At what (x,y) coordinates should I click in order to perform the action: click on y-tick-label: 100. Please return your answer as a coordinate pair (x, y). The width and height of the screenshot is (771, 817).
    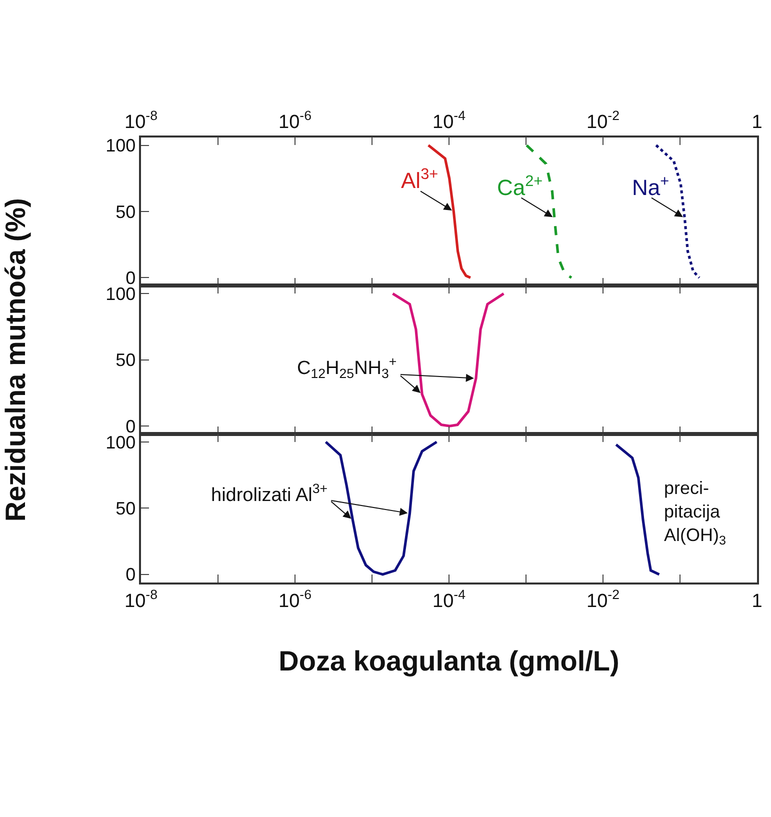
    Looking at the image, I should click on (121, 146).